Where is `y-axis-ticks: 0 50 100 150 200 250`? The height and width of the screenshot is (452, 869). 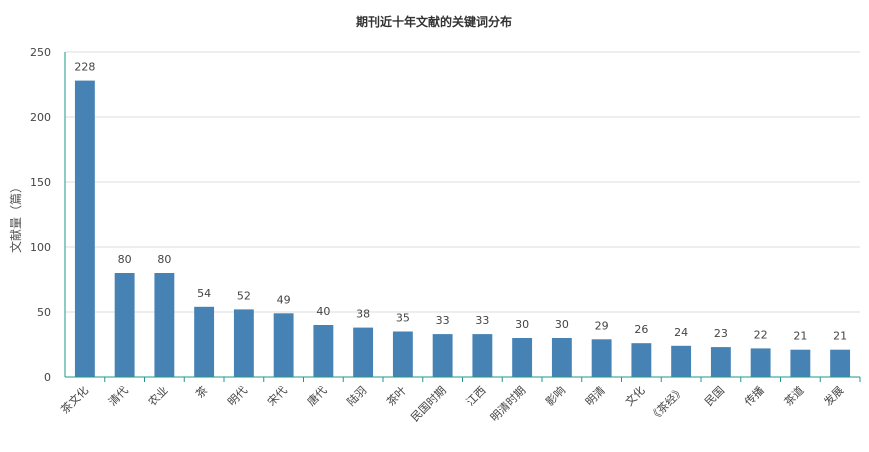 y-axis-ticks: 0 50 100 150 200 250 is located at coordinates (40, 215).